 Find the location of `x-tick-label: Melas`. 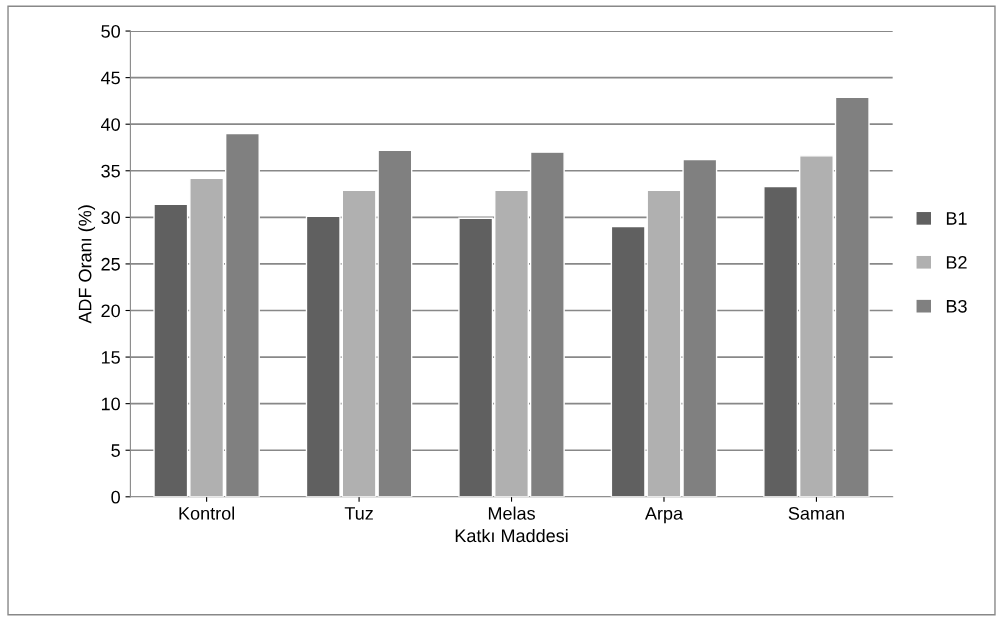

x-tick-label: Melas is located at coordinates (511, 513).